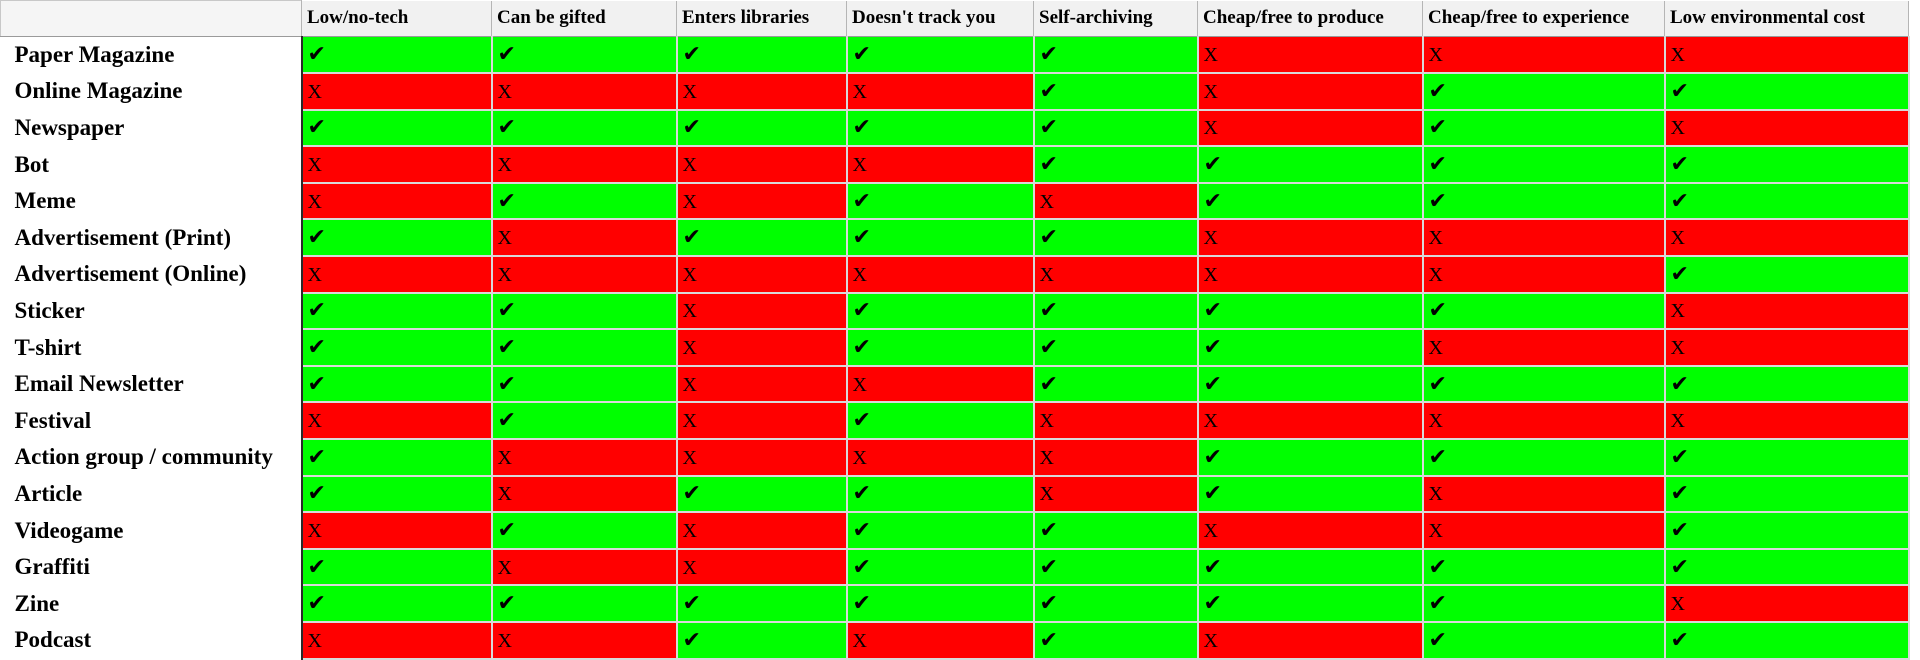 The image size is (1920, 660). I want to click on row-label-meme: Meme, so click(151, 201).